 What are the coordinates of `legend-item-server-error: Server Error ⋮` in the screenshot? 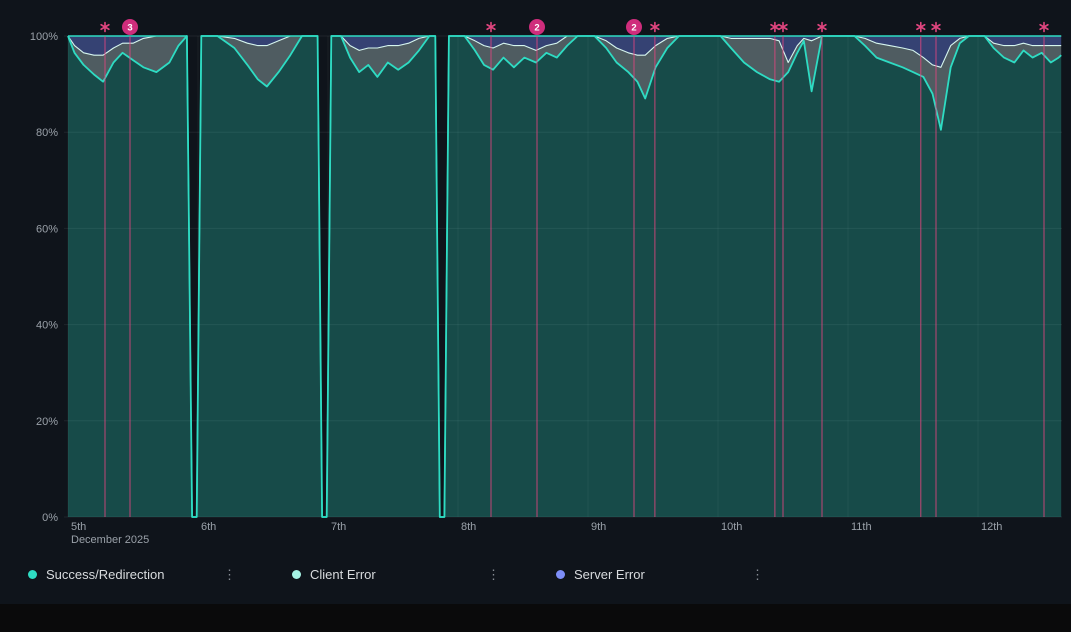 It's located at (662, 574).